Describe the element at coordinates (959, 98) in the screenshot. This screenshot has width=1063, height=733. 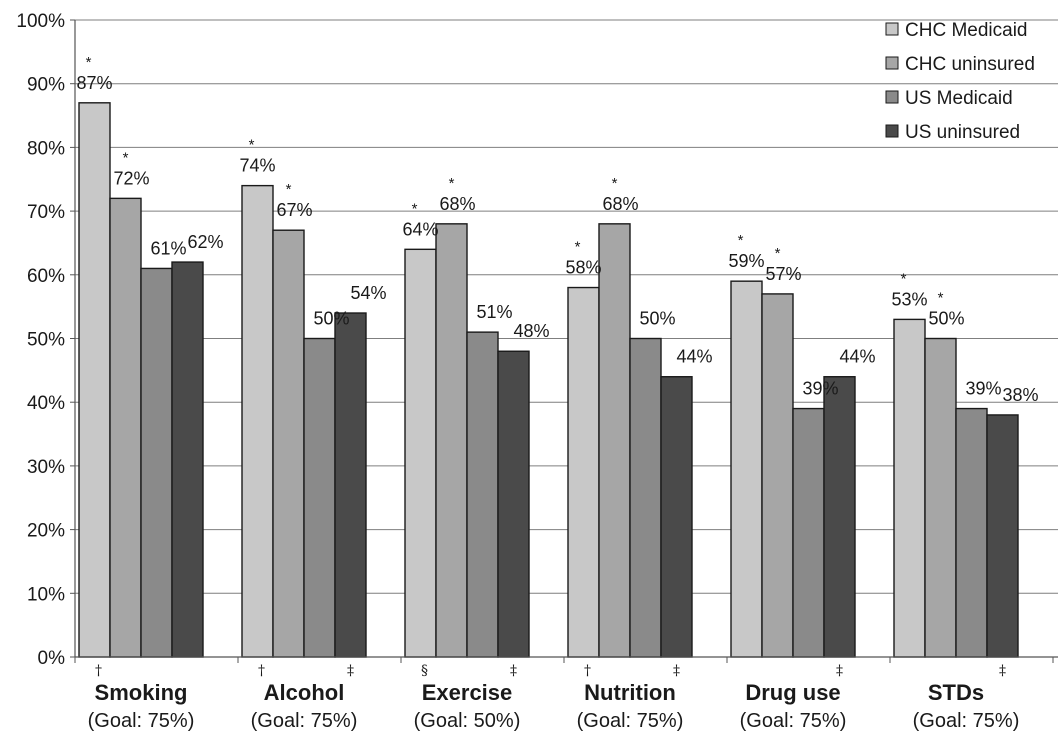
I see `legend-label: US Medicaid` at that location.